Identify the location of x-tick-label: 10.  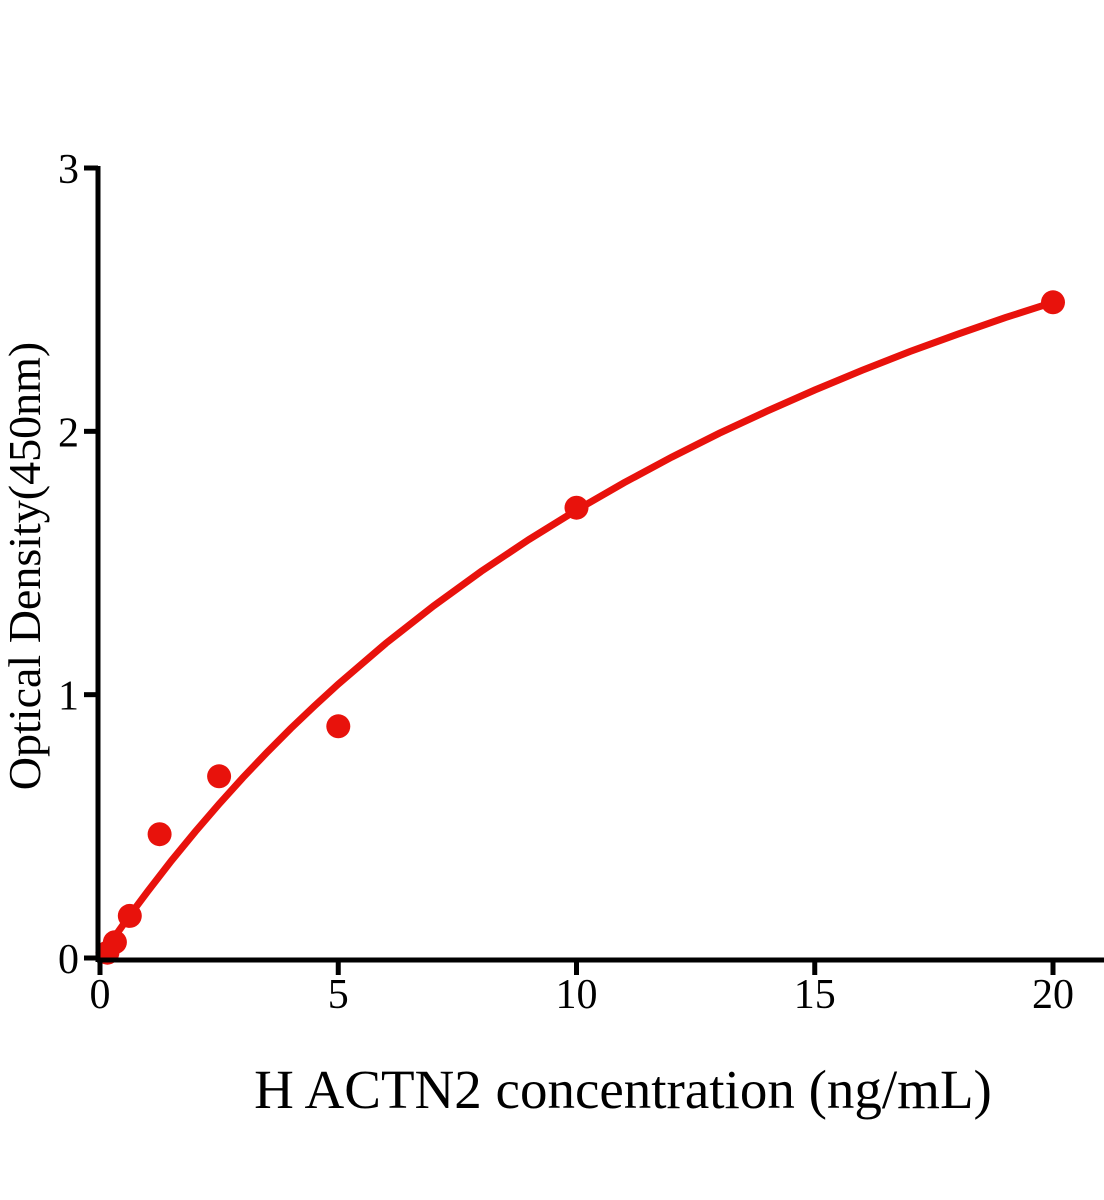
(577, 995).